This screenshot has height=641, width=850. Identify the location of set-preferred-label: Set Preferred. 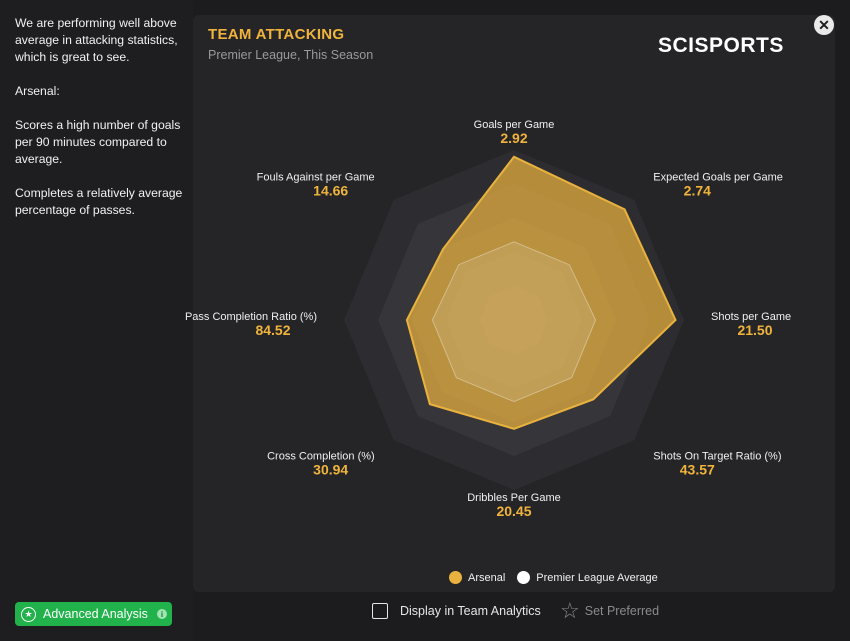
(622, 611).